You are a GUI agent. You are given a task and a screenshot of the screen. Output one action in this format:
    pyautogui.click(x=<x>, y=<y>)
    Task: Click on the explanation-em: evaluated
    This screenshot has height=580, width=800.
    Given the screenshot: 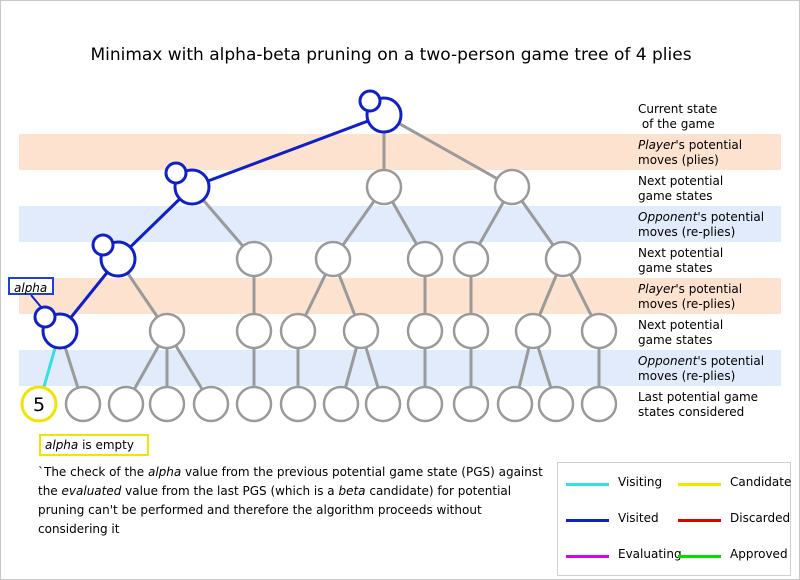 What is the action you would take?
    pyautogui.click(x=91, y=491)
    